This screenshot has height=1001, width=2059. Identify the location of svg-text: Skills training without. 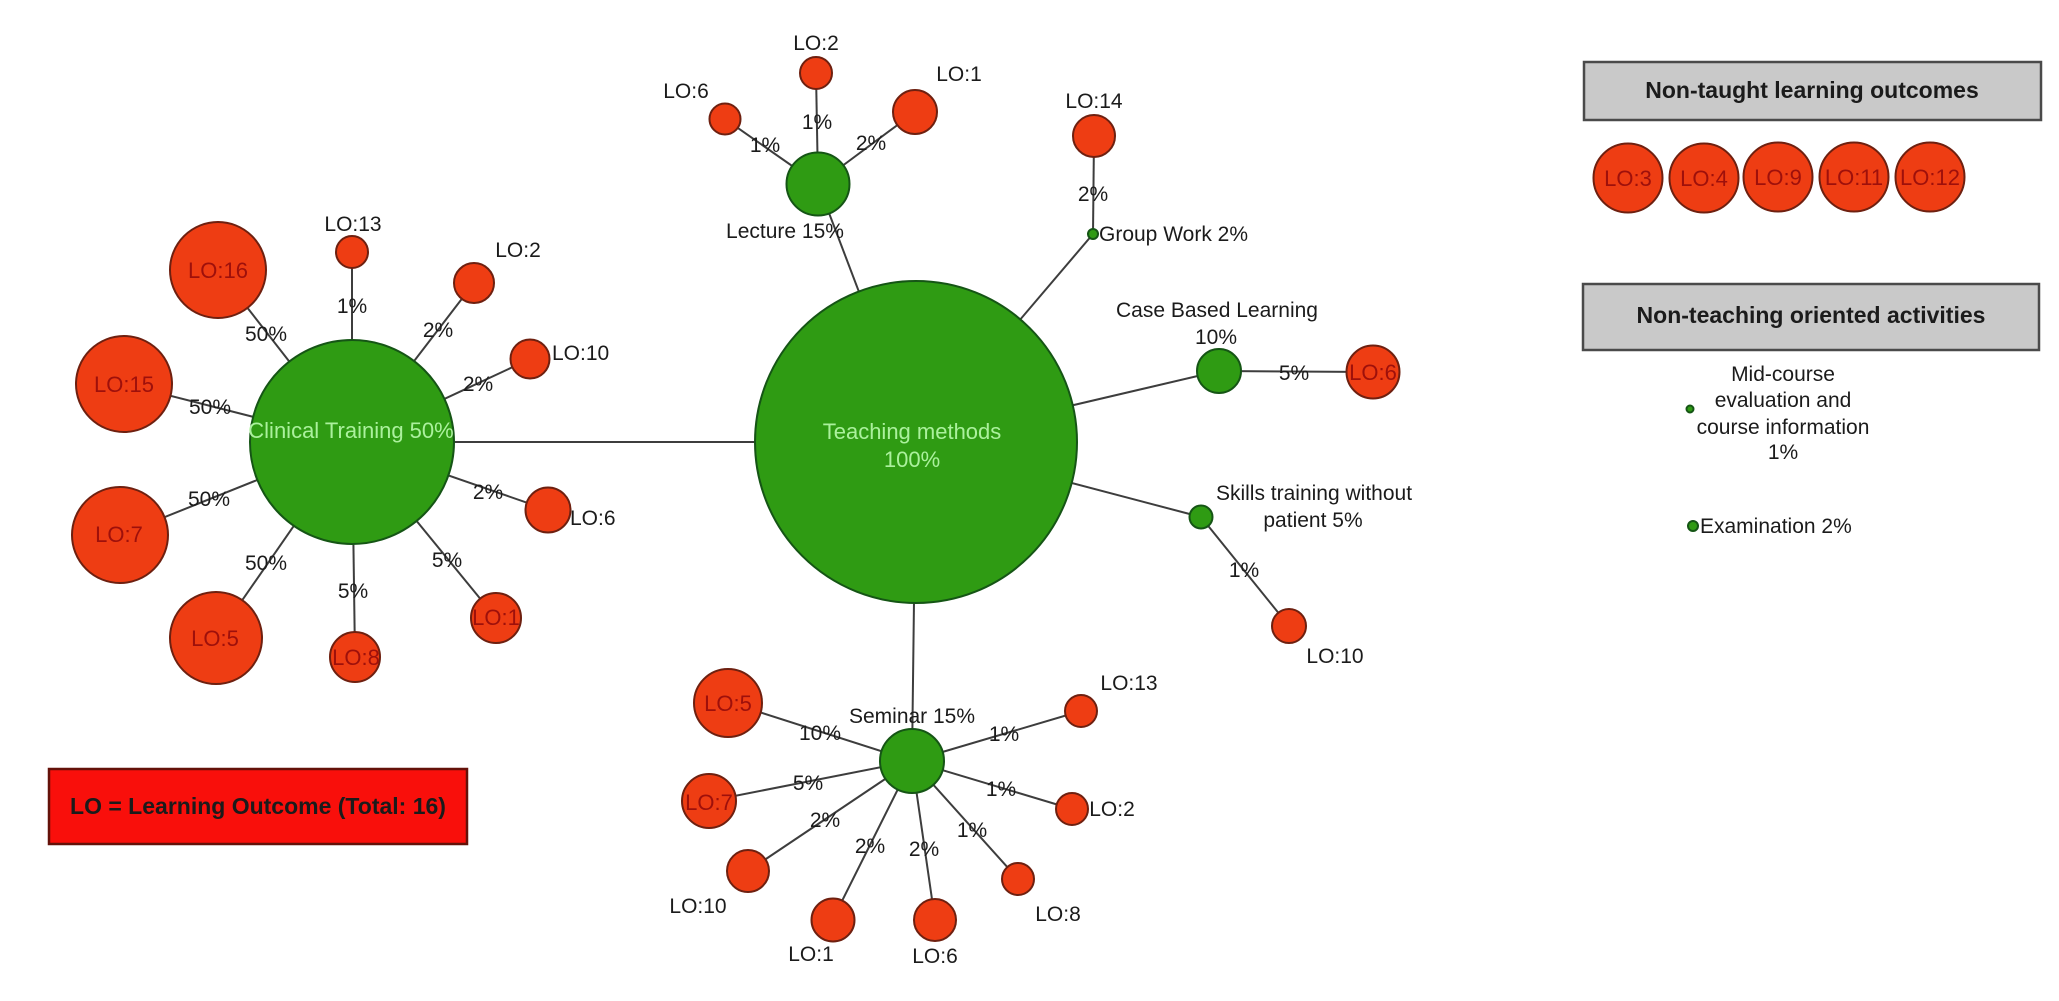
(1314, 493).